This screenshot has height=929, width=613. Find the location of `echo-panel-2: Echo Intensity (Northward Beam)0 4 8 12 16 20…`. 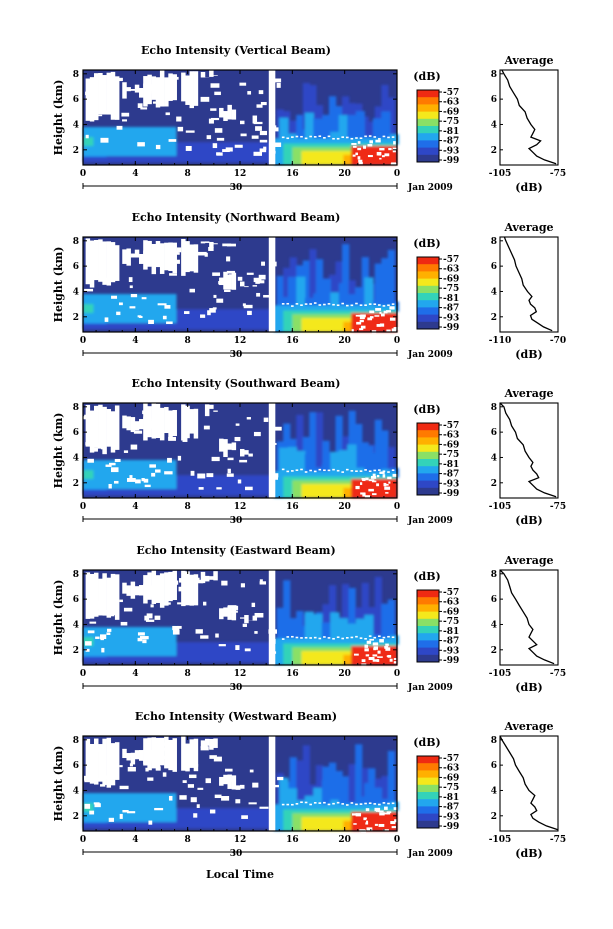

echo-panel-2: Echo Intensity (Northward Beam)0 4 8 12 16 20… is located at coordinates (309, 286).